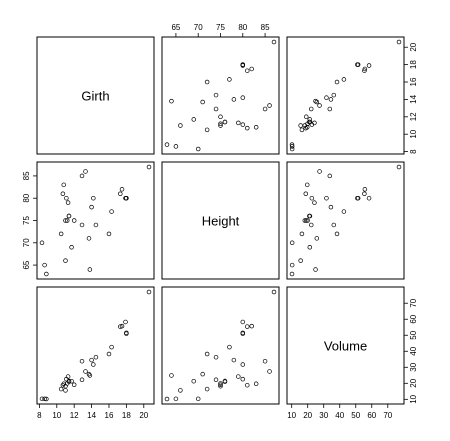 Image resolution: width=450 pixels, height=441 pixels. What do you see at coordinates (109, 415) in the screenshot?
I see `tick-label: 16` at bounding box center [109, 415].